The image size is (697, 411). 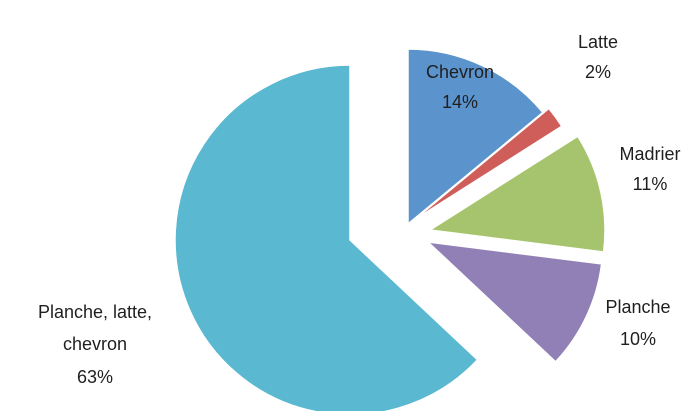 What do you see at coordinates (95, 312) in the screenshot?
I see `data-label-category: Planche, latte,` at bounding box center [95, 312].